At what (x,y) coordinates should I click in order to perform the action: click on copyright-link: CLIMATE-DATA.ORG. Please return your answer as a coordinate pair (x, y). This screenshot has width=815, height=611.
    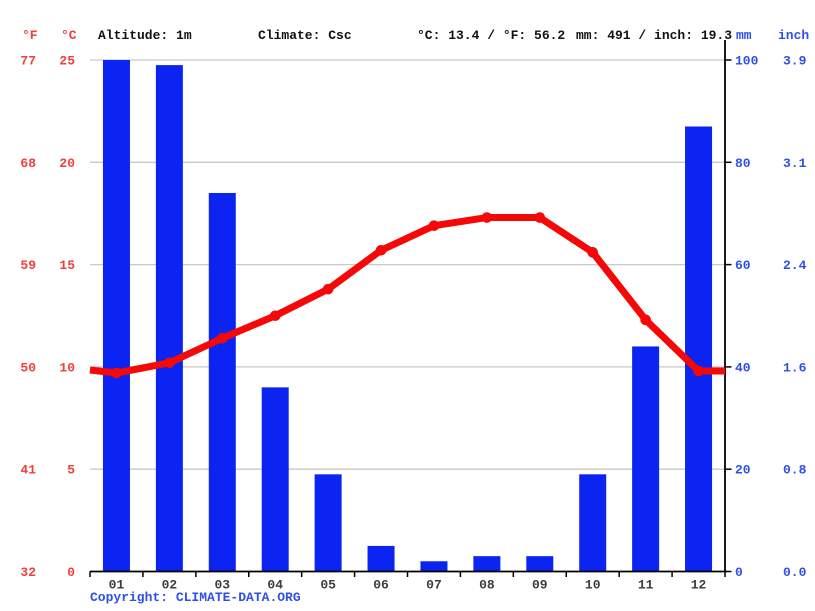
    Looking at the image, I should click on (238, 597).